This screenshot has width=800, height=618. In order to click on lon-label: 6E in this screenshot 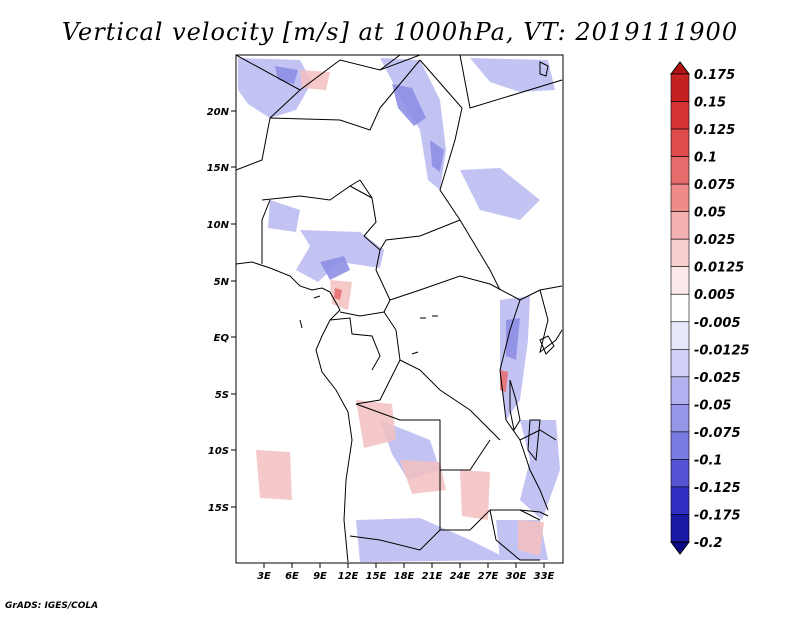, I will do `click(292, 576)`.